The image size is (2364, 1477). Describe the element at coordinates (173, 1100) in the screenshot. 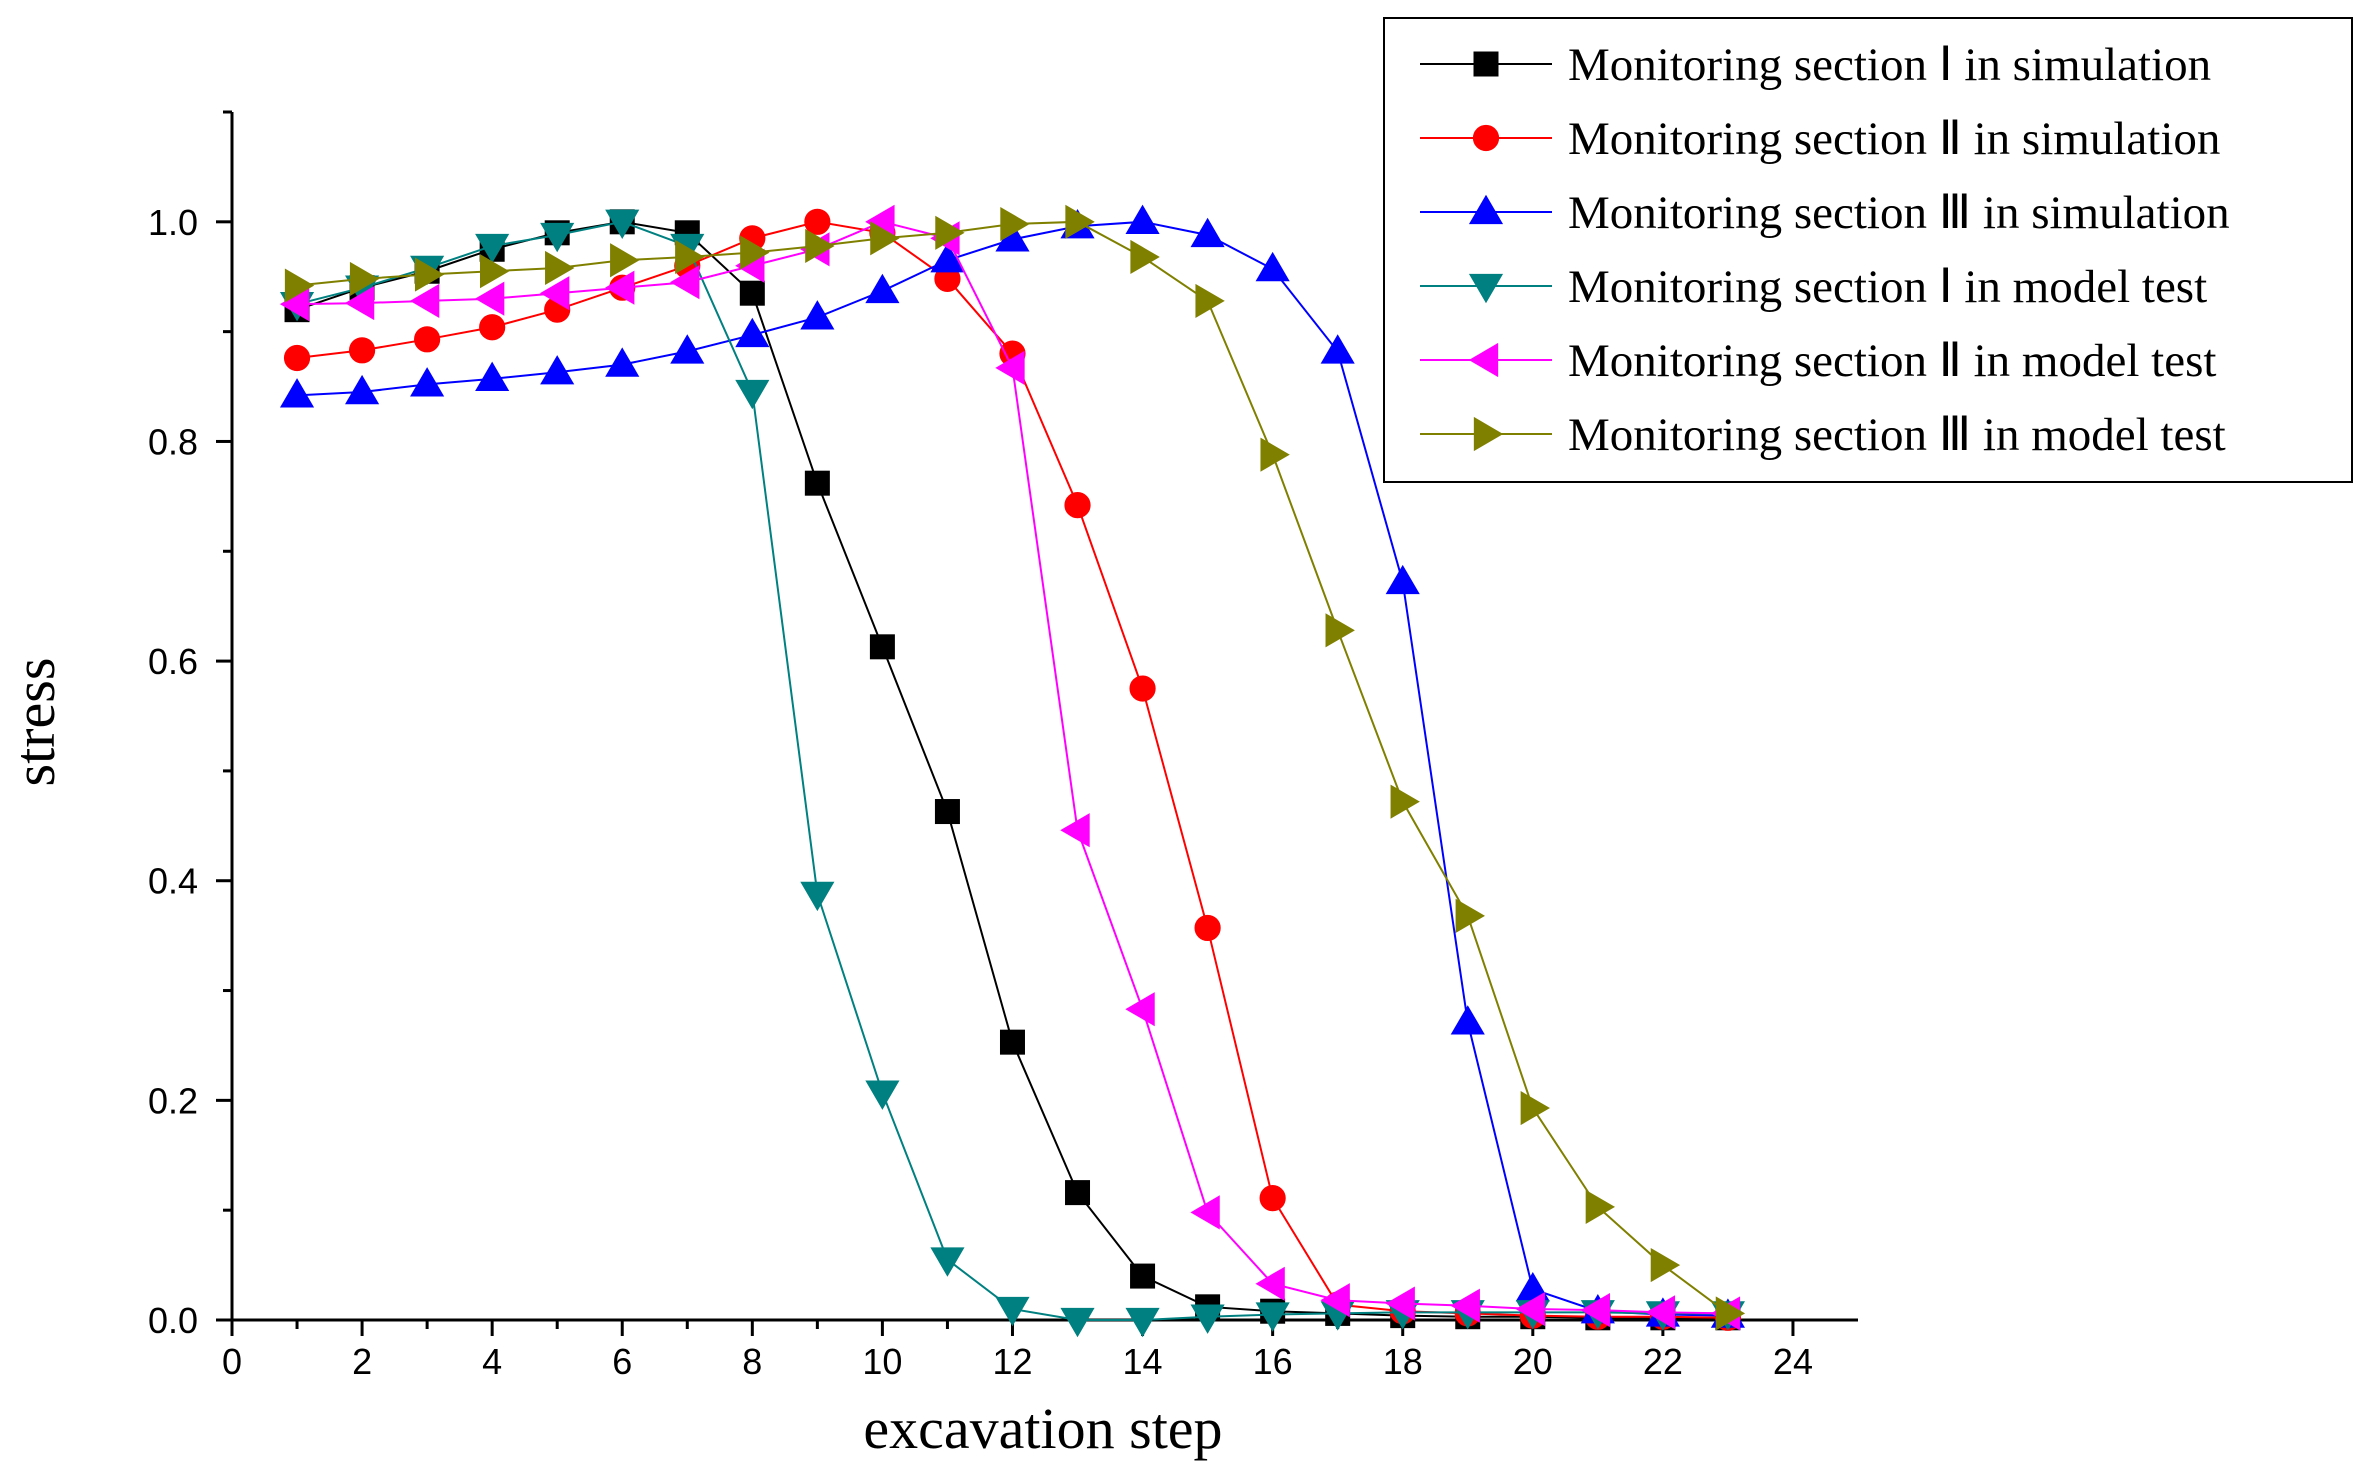

I see `y-tick-label: 0.2` at that location.